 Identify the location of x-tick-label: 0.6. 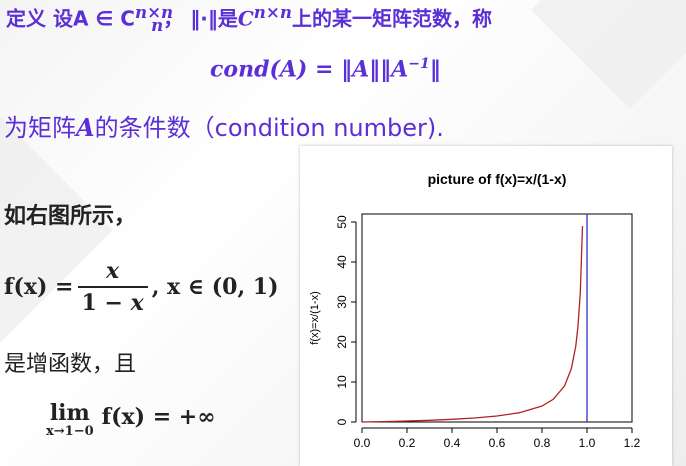
(497, 443).